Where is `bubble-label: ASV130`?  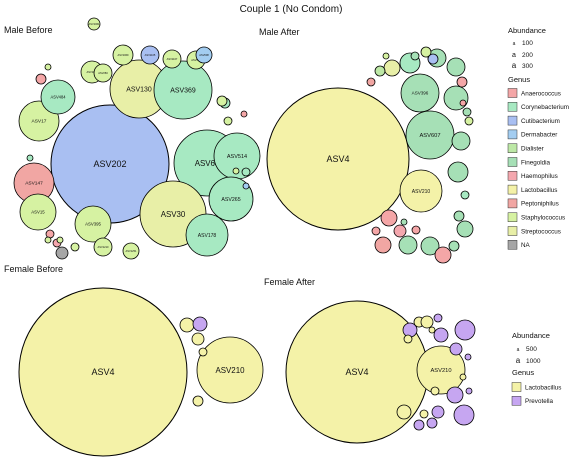
bubble-label: ASV130 is located at coordinates (139, 89).